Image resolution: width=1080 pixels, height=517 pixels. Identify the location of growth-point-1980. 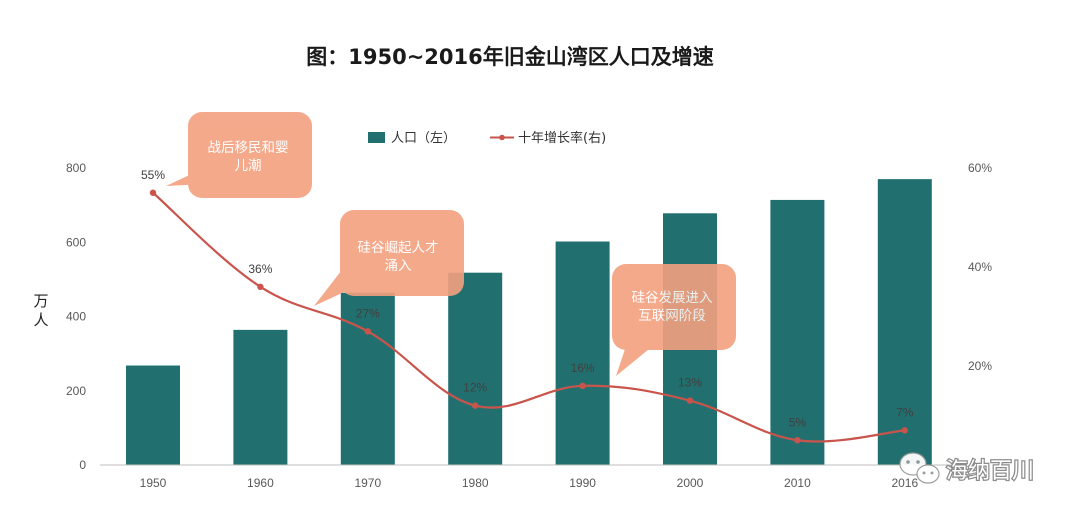
(475, 405).